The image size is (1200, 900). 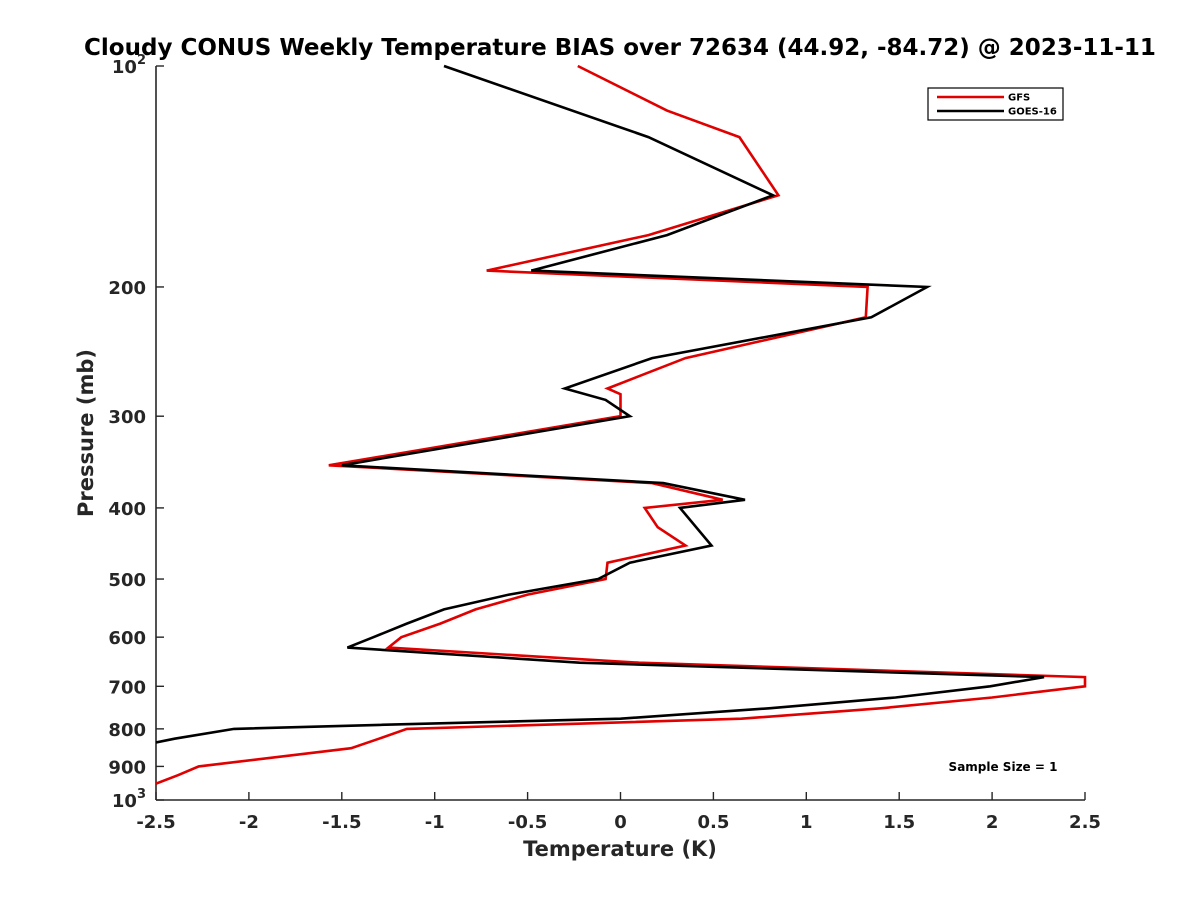 What do you see at coordinates (713, 822) in the screenshot?
I see `x-tick-label: 0.5` at bounding box center [713, 822].